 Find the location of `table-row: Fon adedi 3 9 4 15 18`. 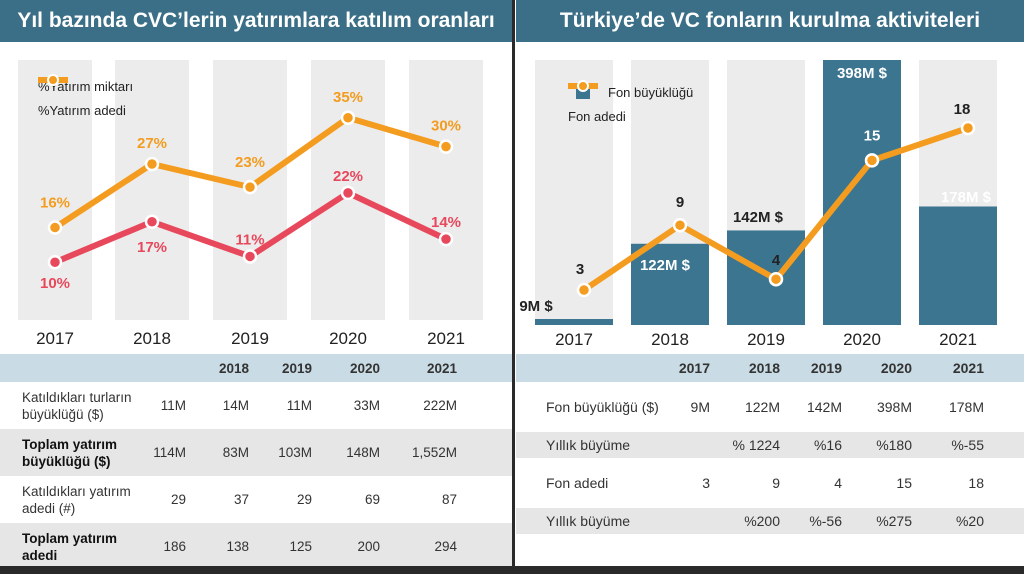

table-row: Fon adedi 3 9 4 15 18 is located at coordinates (770, 483).